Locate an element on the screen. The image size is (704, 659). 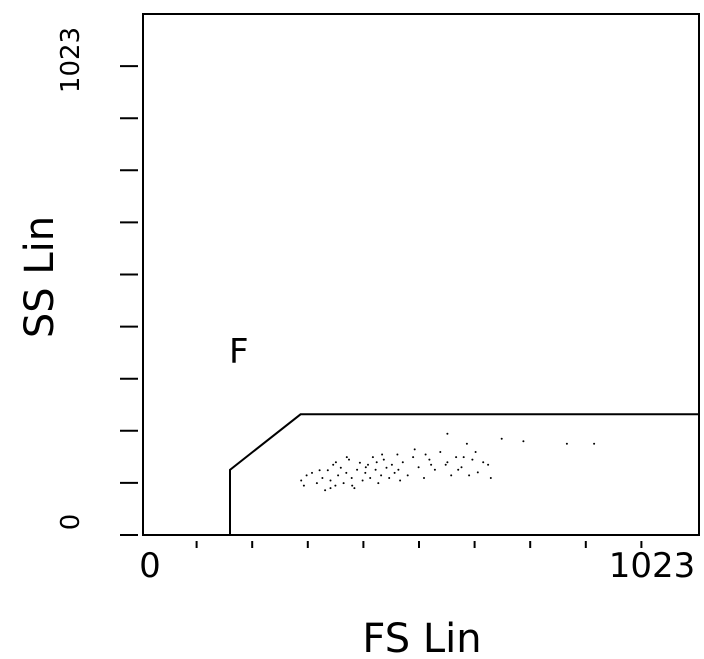
y-tick-label-1023: 1023 is located at coordinates (71, 60).